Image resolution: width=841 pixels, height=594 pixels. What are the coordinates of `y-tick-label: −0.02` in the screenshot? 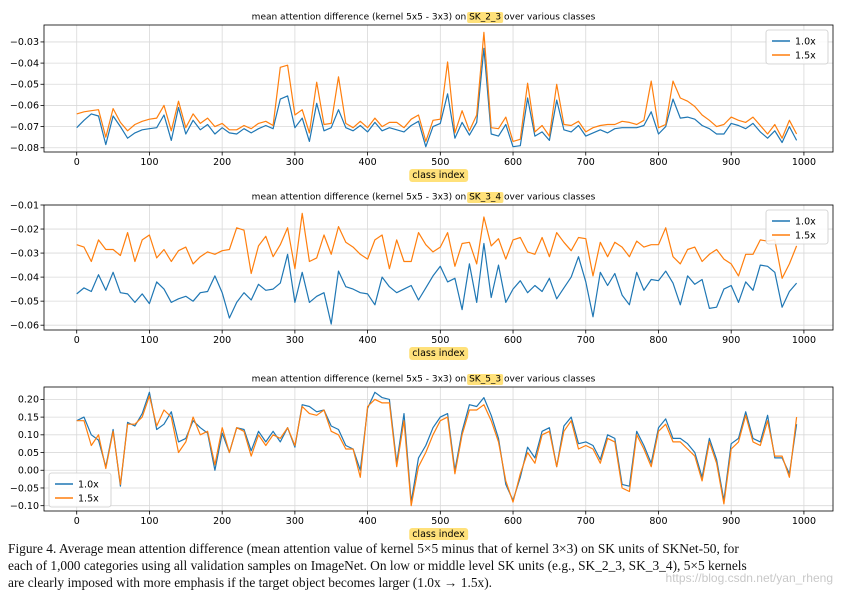 It's located at (24, 229).